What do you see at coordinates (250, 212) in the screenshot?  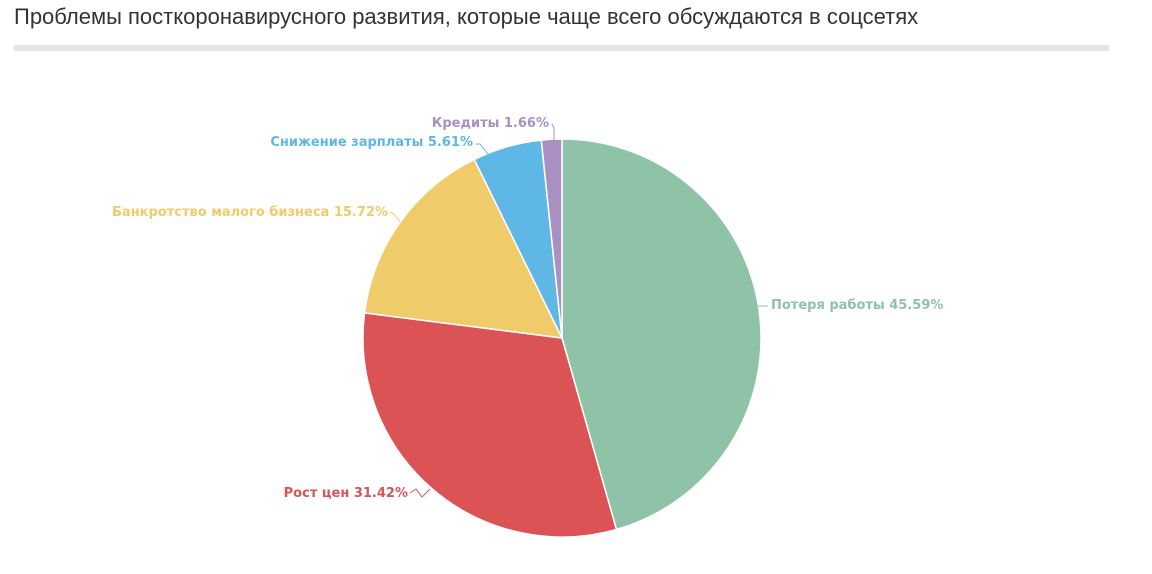 I see `slice-label: Банкротство малого бизнеса 15.72%` at bounding box center [250, 212].